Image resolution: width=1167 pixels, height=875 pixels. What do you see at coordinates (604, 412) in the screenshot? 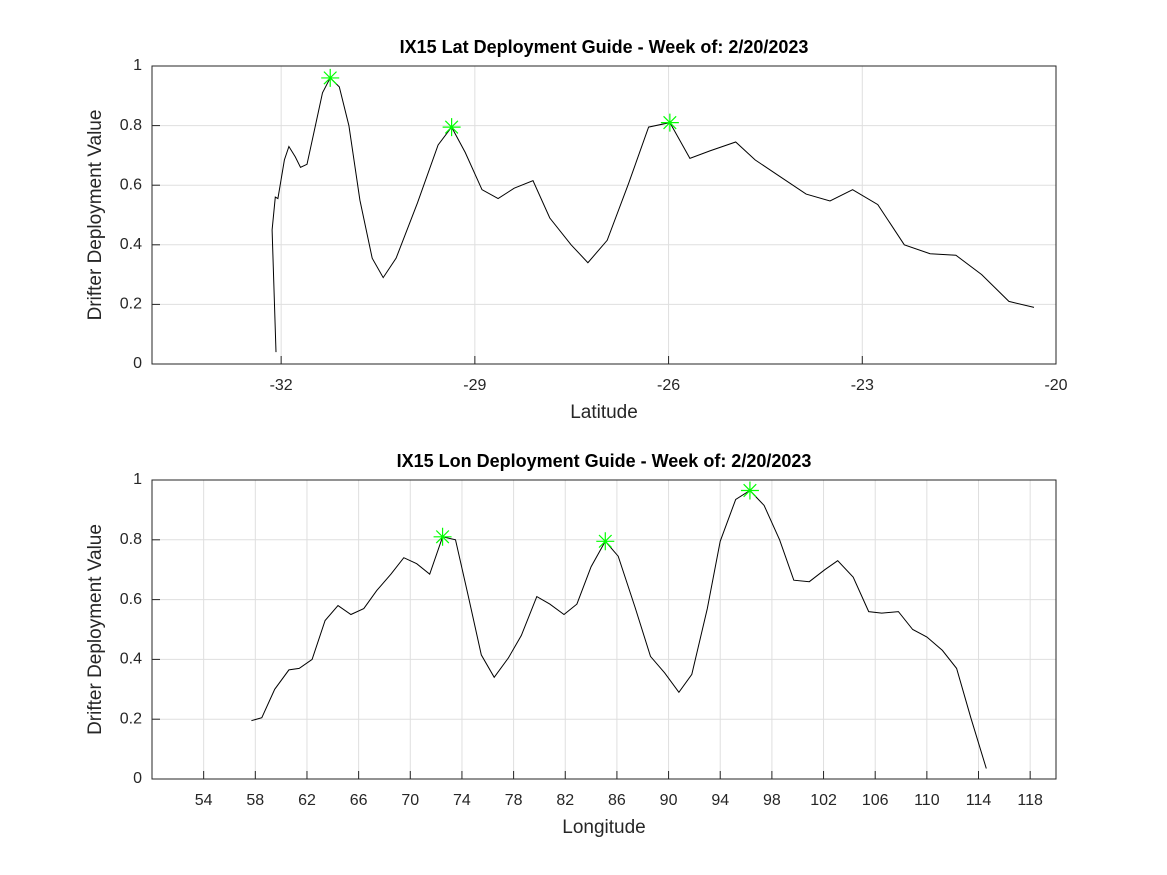
I see `x-axis-label: Latitude` at bounding box center [604, 412].